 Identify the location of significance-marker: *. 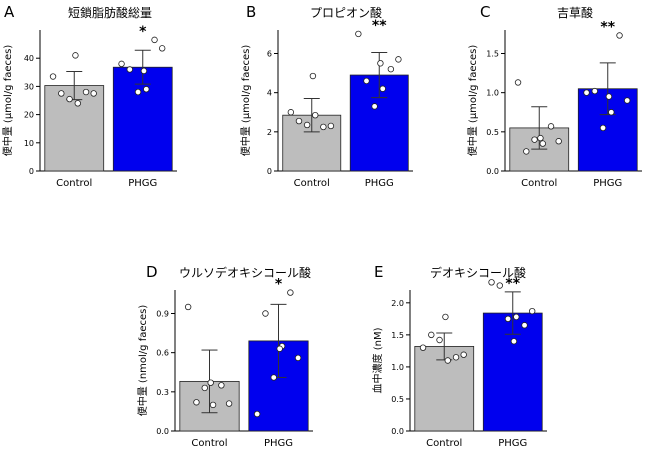
(143, 32).